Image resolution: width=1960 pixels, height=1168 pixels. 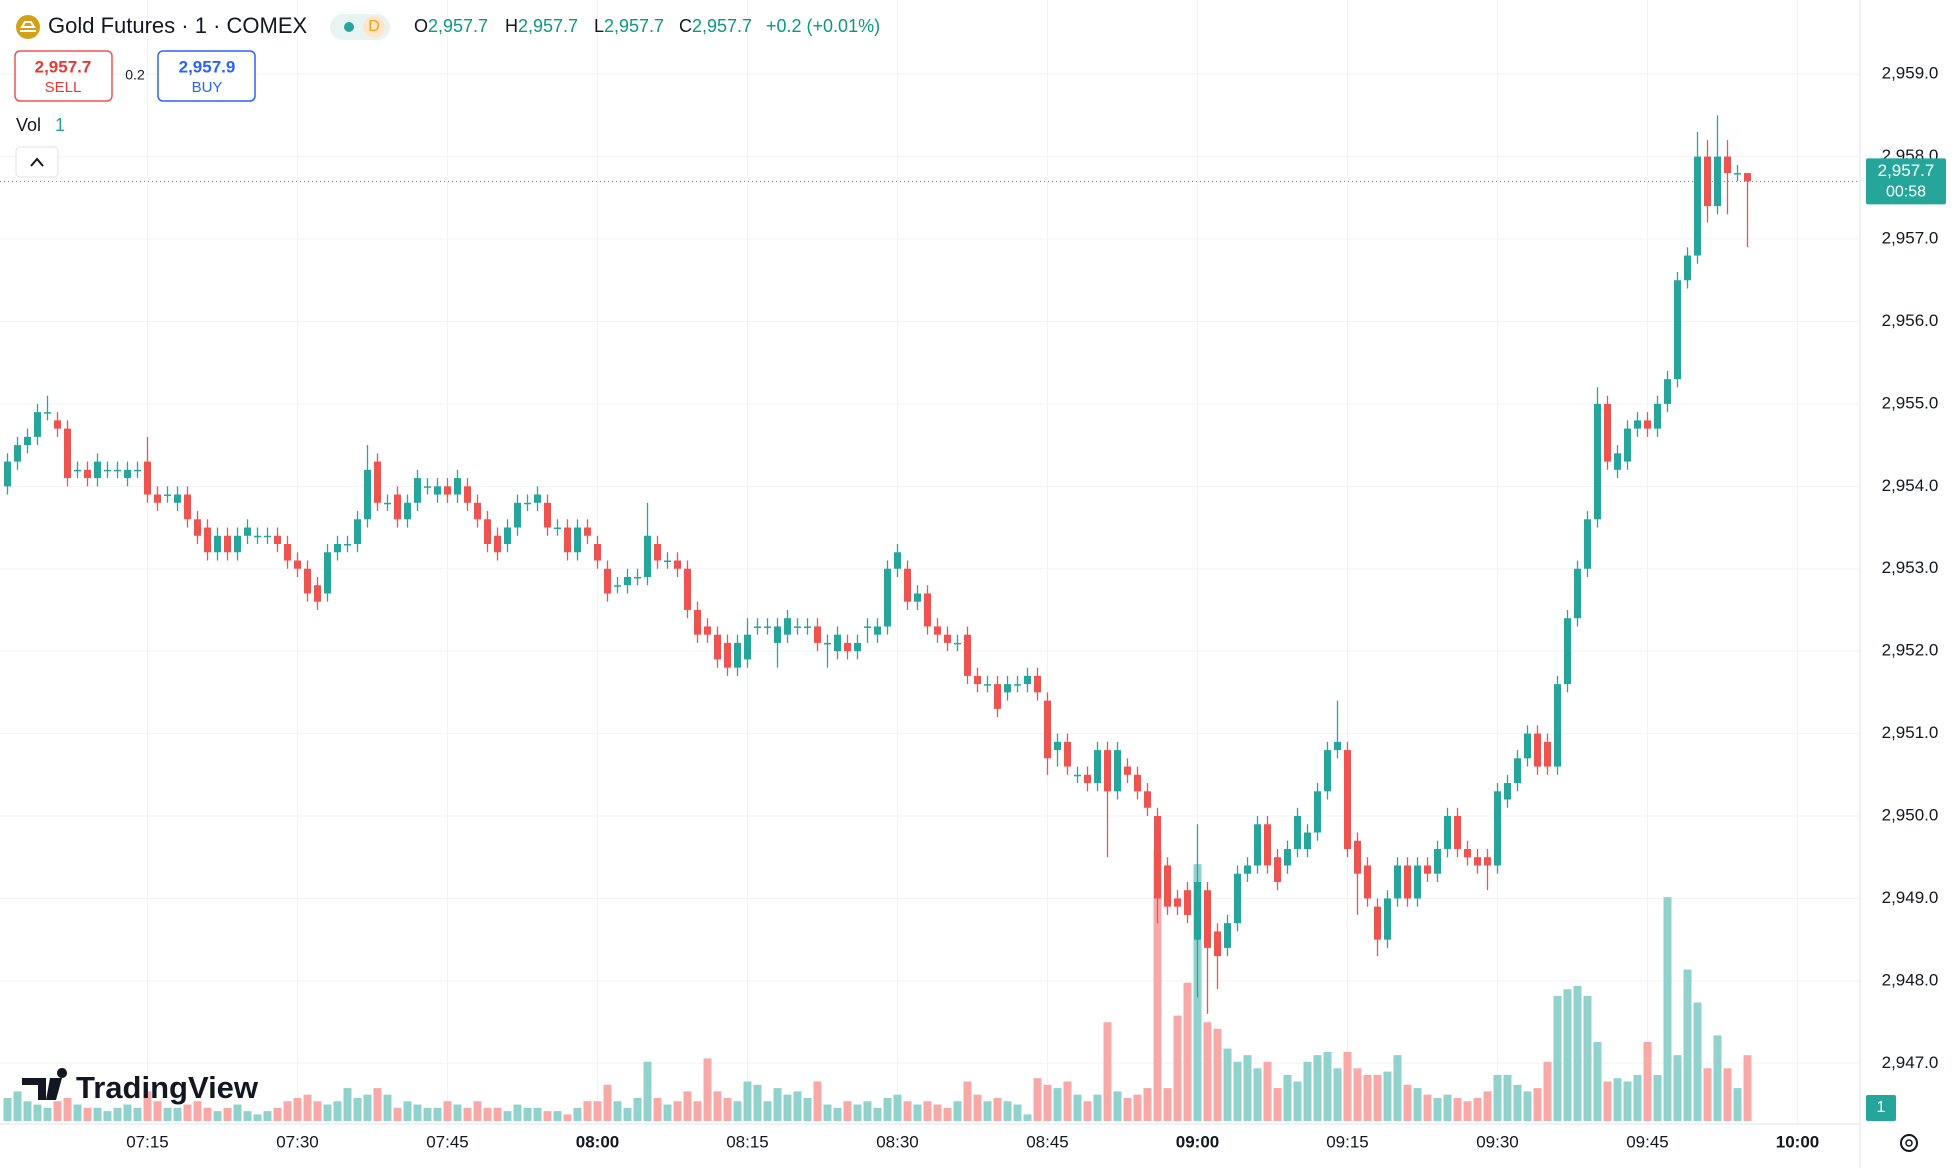 What do you see at coordinates (206, 76) in the screenshot?
I see `buy-button` at bounding box center [206, 76].